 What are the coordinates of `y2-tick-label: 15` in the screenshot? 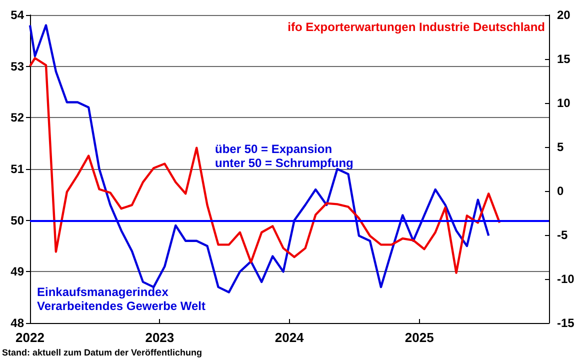 It's located at (564, 59).